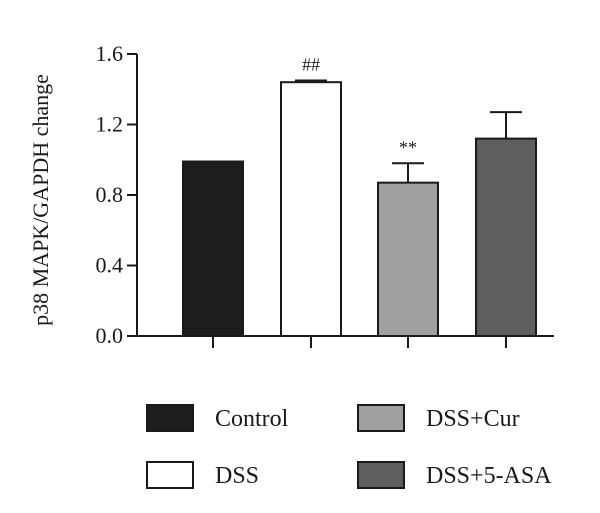 The width and height of the screenshot is (600, 513). What do you see at coordinates (349, 446) in the screenshot?
I see `legend: Control DSS+Cur DSS DSS+5-ASA` at bounding box center [349, 446].